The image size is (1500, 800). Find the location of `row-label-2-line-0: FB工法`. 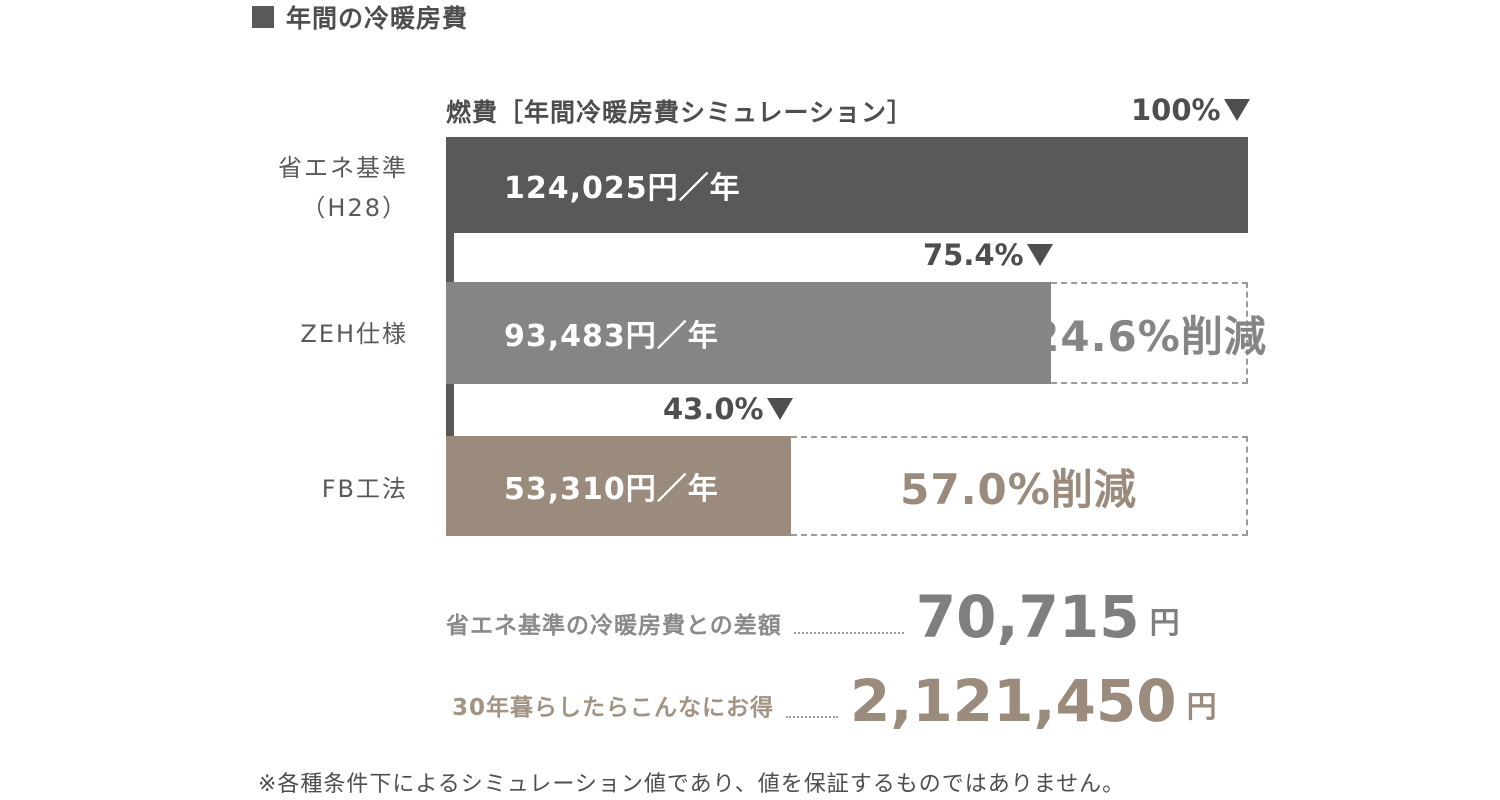

row-label-2-line-0: FB工法 is located at coordinates (364, 489).